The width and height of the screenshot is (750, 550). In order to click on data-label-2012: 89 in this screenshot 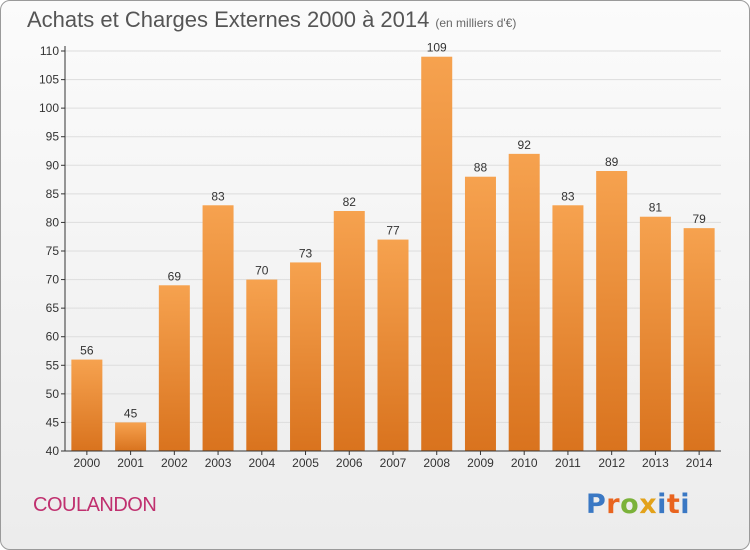, I will do `click(612, 162)`.